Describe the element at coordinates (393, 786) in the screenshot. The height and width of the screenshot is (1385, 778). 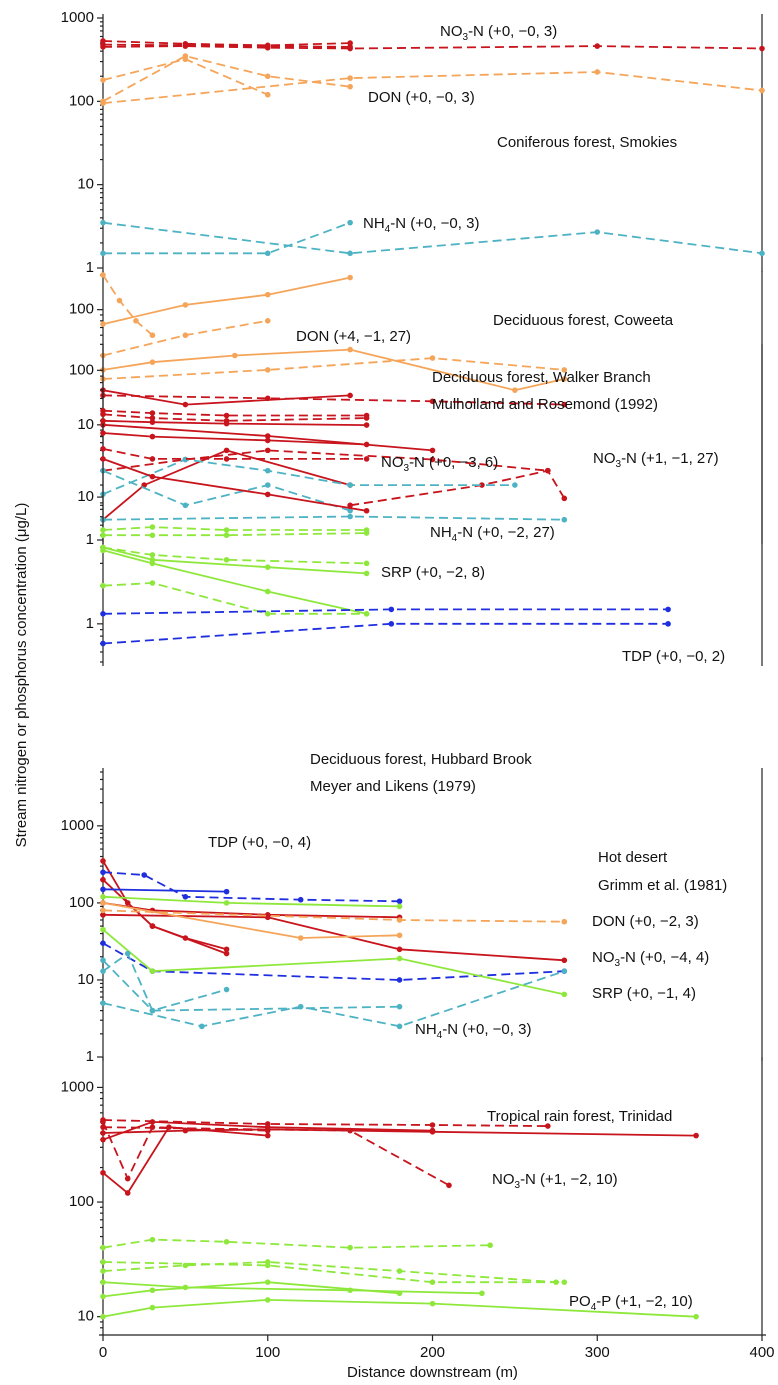
I see `annotation: Meyer and Likens (1979)` at that location.